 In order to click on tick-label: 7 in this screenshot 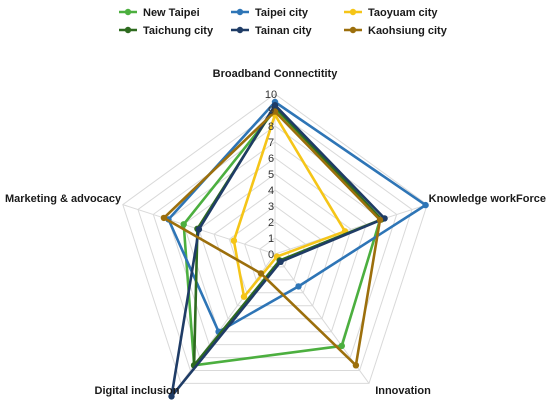, I will do `click(271, 143)`.